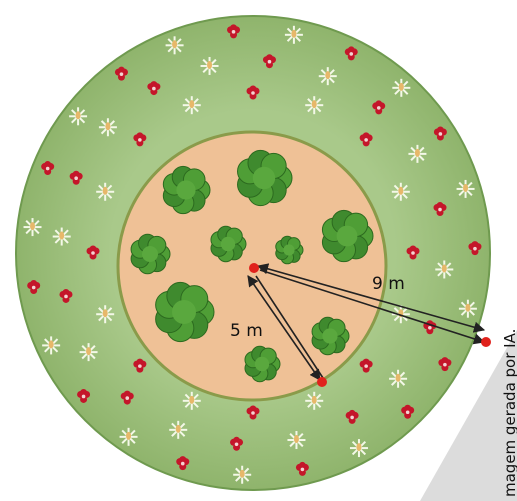 Image resolution: width=517 pixels, height=501 pixels. Describe the element at coordinates (322, 382) in the screenshot. I see `inner-point` at that location.